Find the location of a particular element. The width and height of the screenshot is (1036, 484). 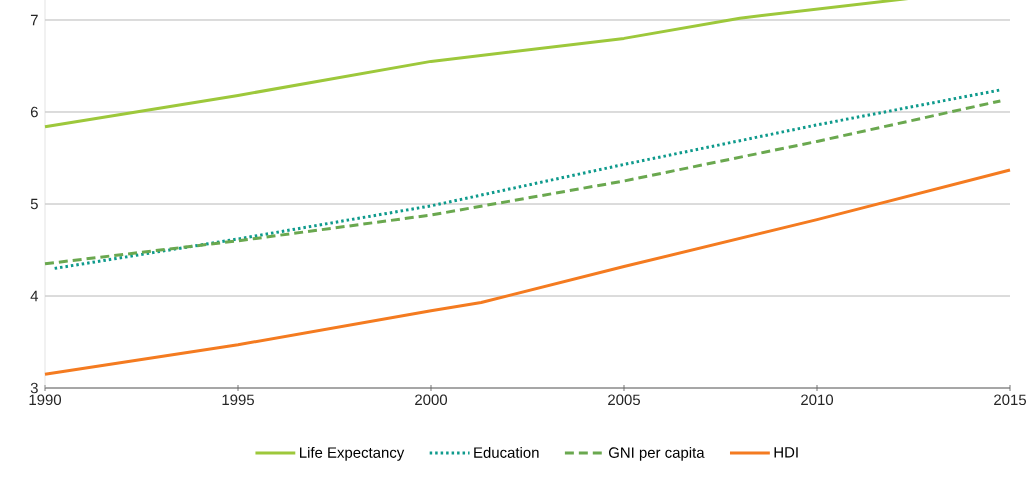

x-tick-label: 2010 is located at coordinates (817, 400).